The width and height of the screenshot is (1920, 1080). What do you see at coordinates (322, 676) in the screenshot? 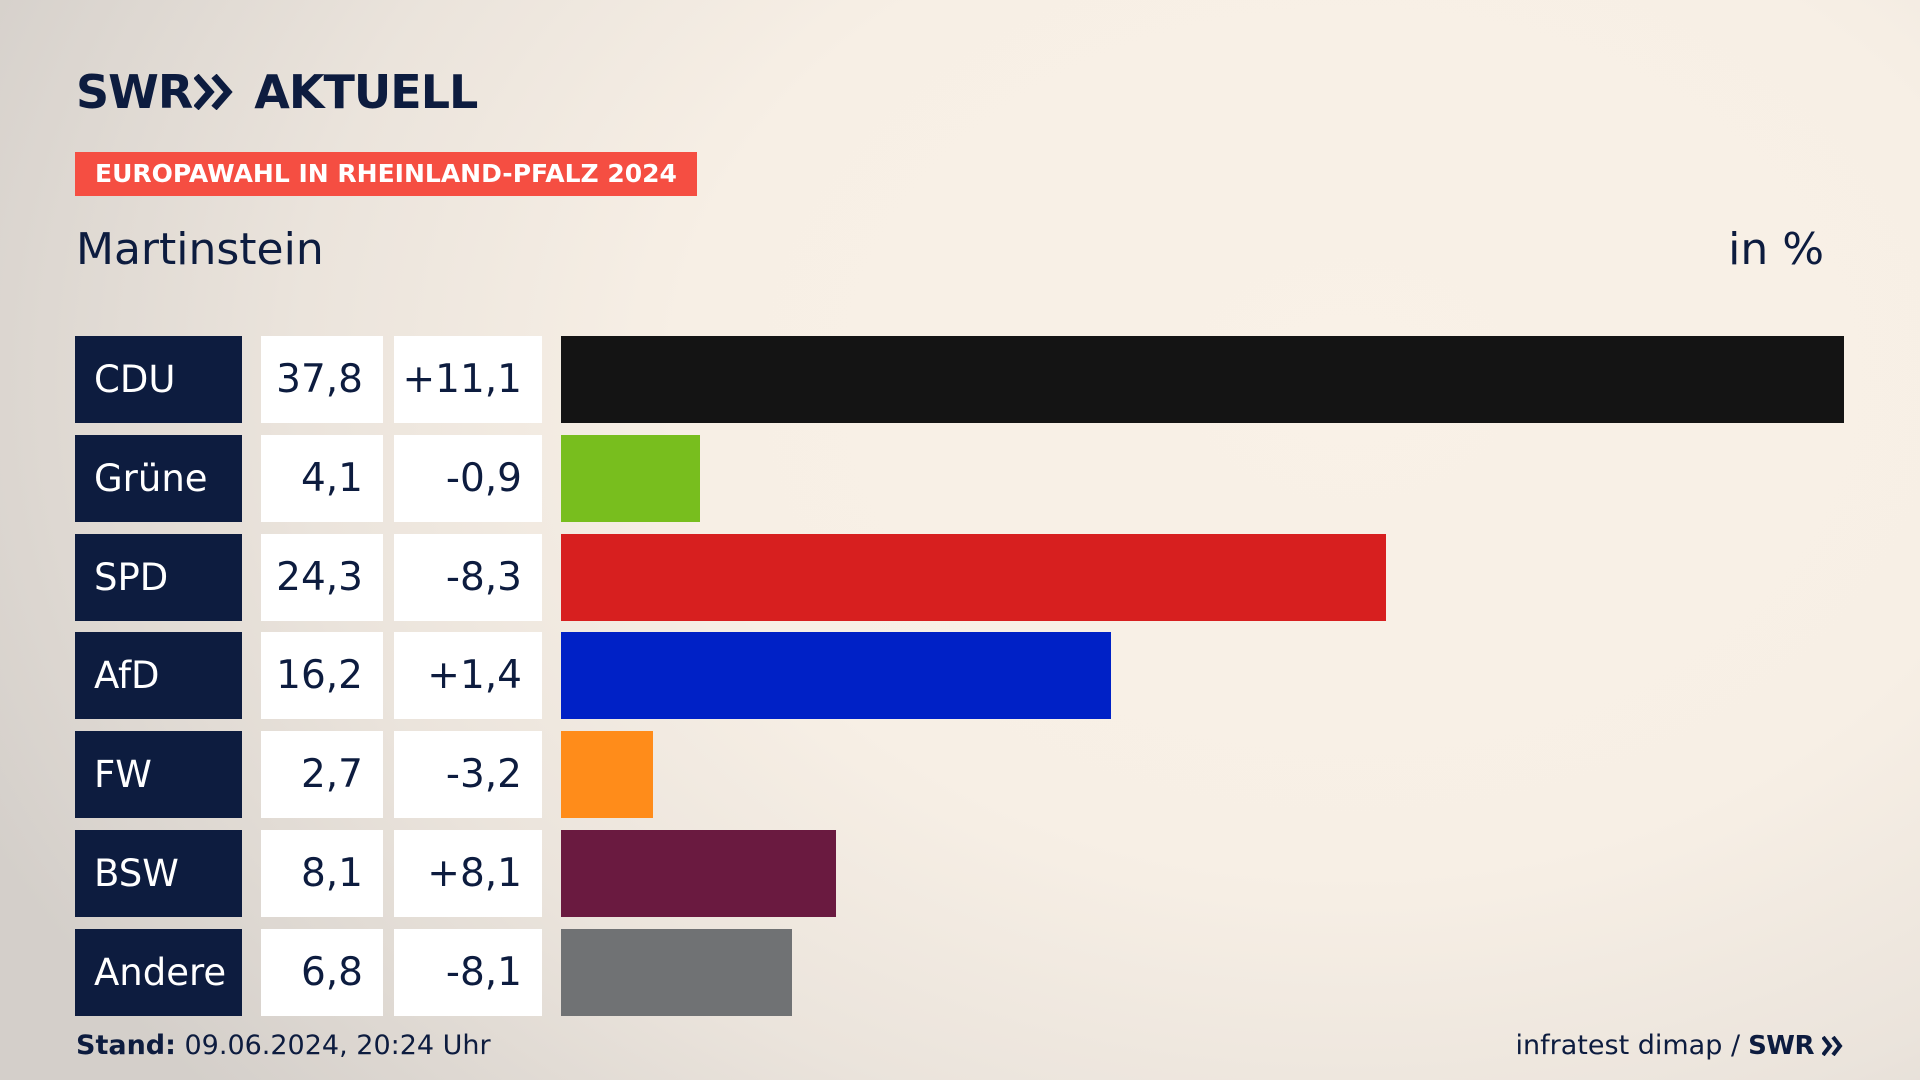
I see `vote-share-value: 16,2` at bounding box center [322, 676].